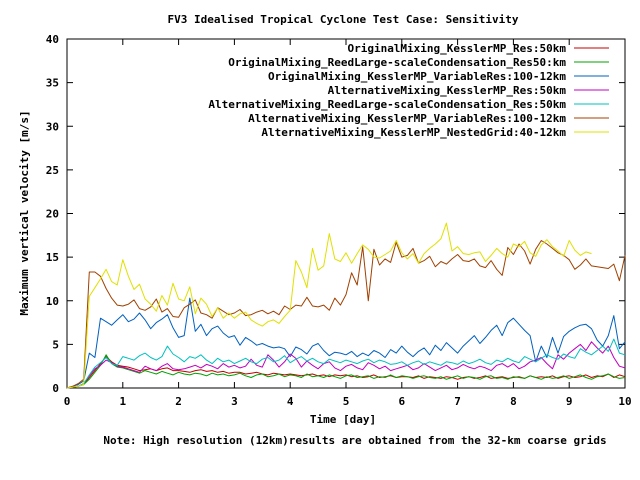 The height and width of the screenshot is (480, 640). I want to click on x-tick-label: 6, so click(401, 401).